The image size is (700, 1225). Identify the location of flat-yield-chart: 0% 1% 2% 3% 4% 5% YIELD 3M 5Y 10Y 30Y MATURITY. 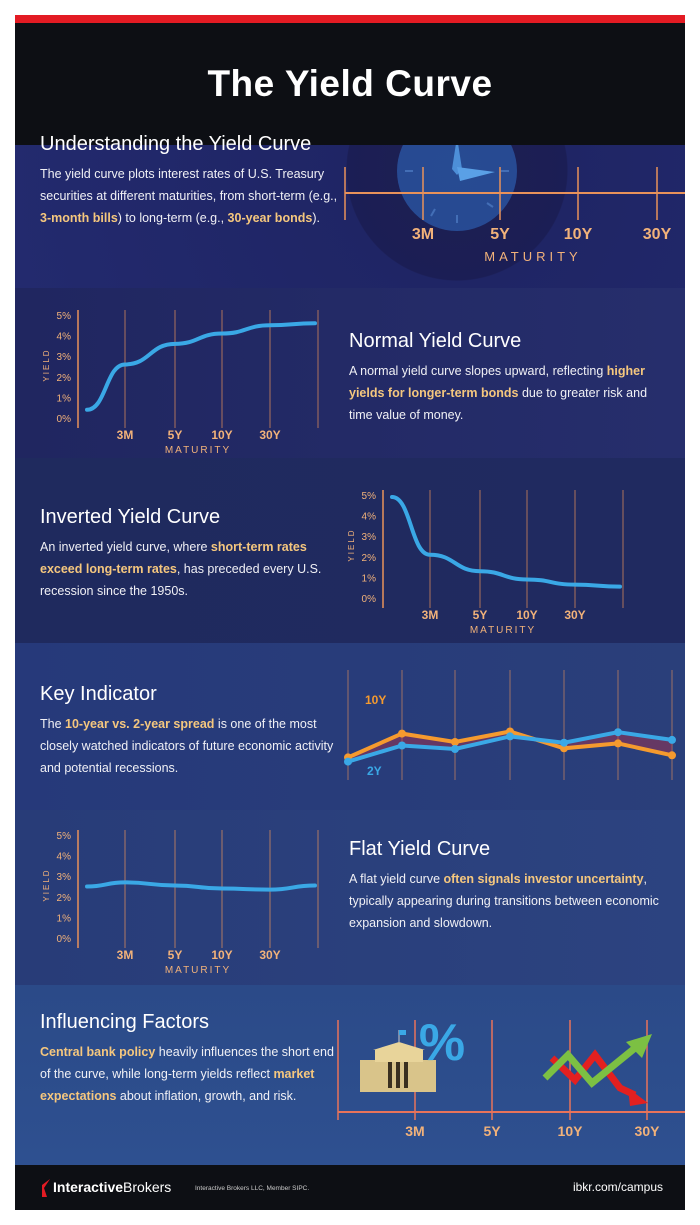
(180, 902).